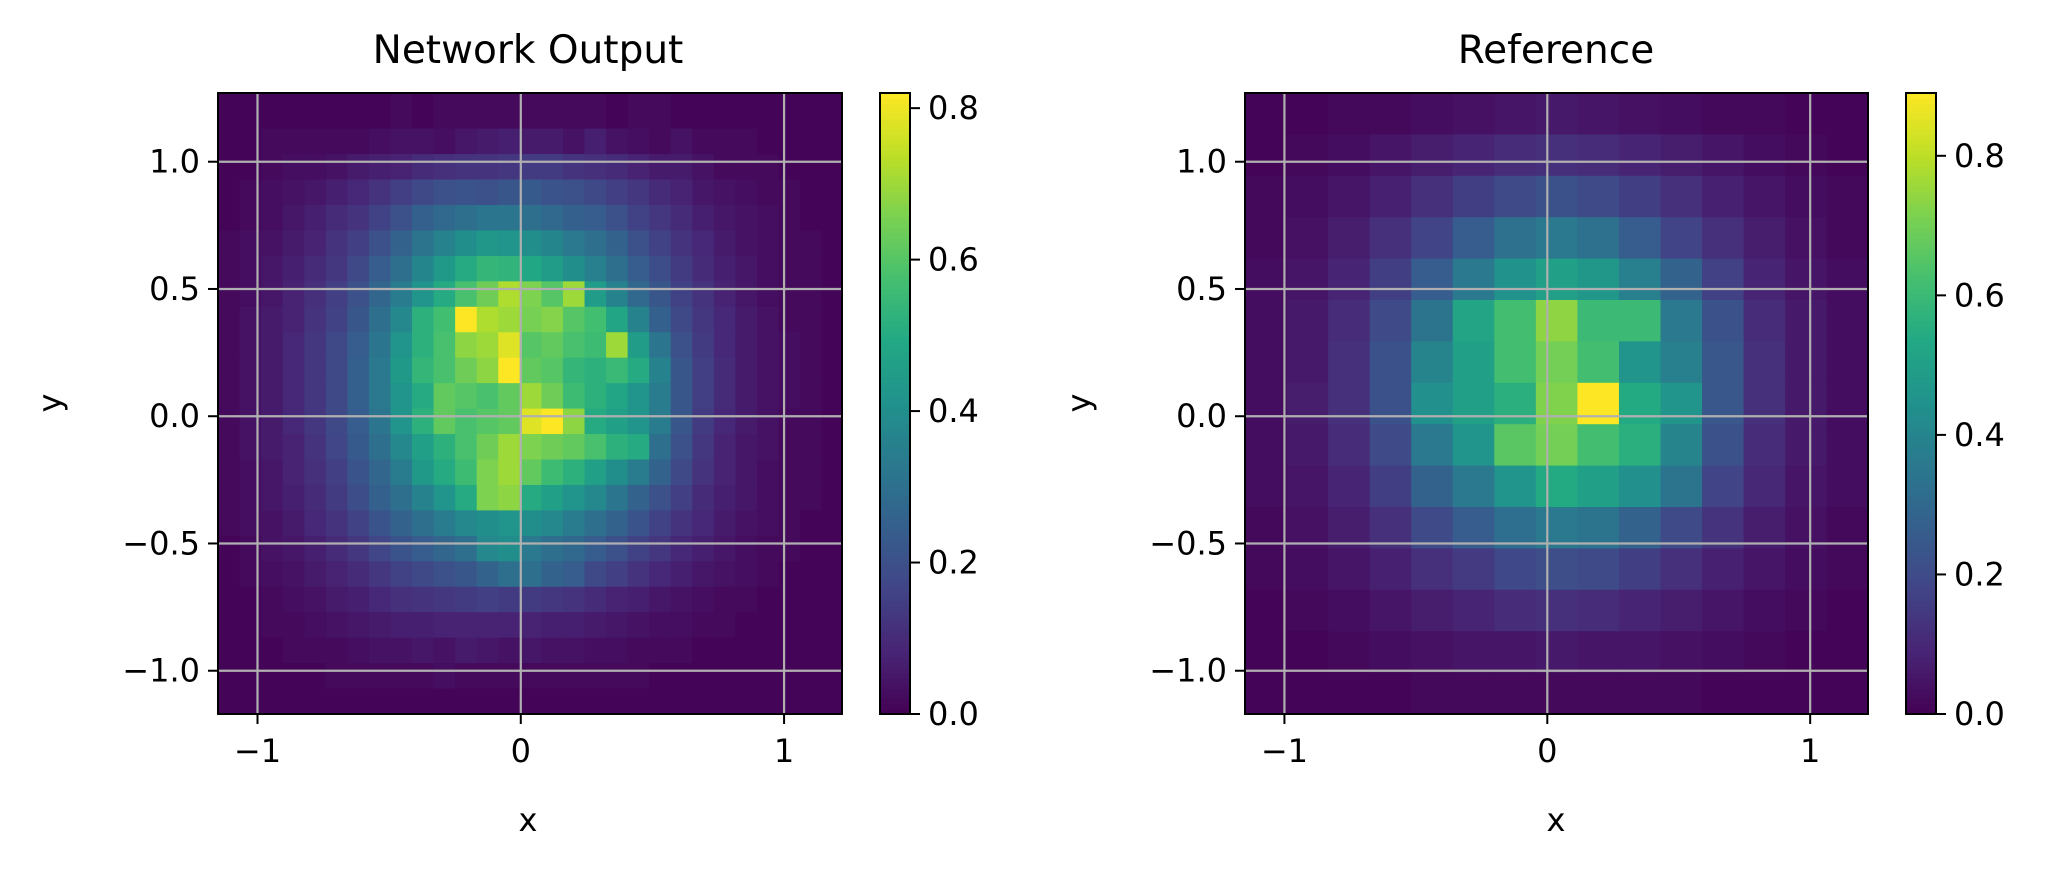  What do you see at coordinates (161, 543) in the screenshot?
I see `y-tick-label: −0.5` at bounding box center [161, 543].